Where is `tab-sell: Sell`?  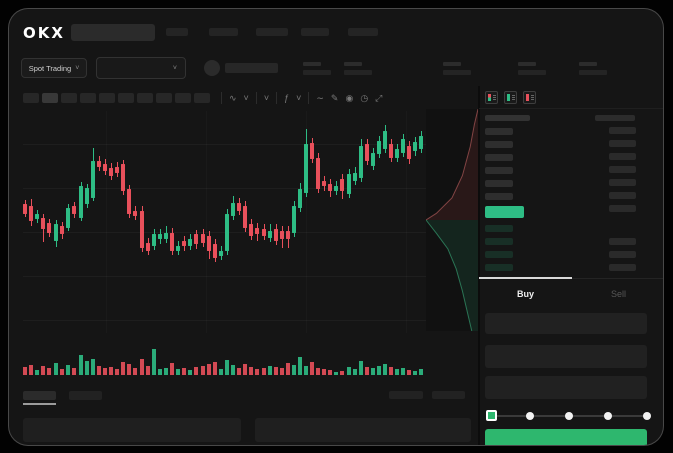
tab-sell: Sell is located at coordinates (618, 294).